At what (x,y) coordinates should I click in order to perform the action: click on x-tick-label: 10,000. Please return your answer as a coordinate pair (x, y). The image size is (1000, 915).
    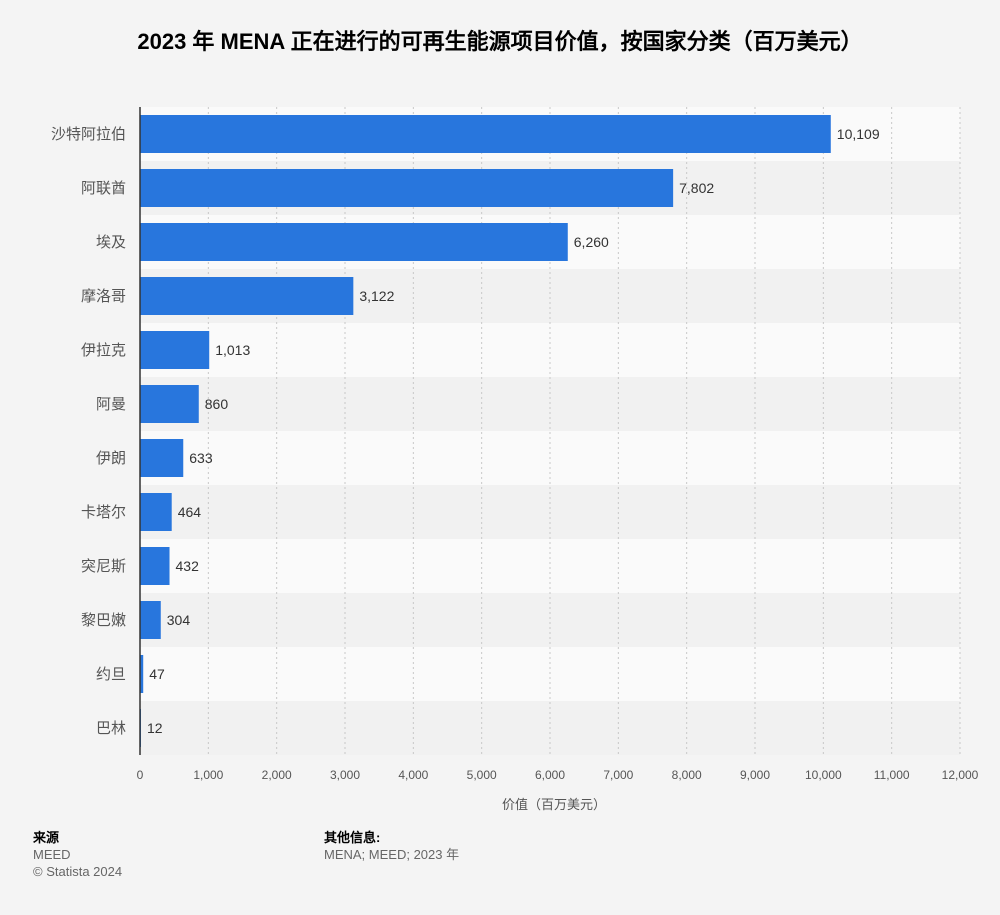
    Looking at the image, I should click on (823, 775).